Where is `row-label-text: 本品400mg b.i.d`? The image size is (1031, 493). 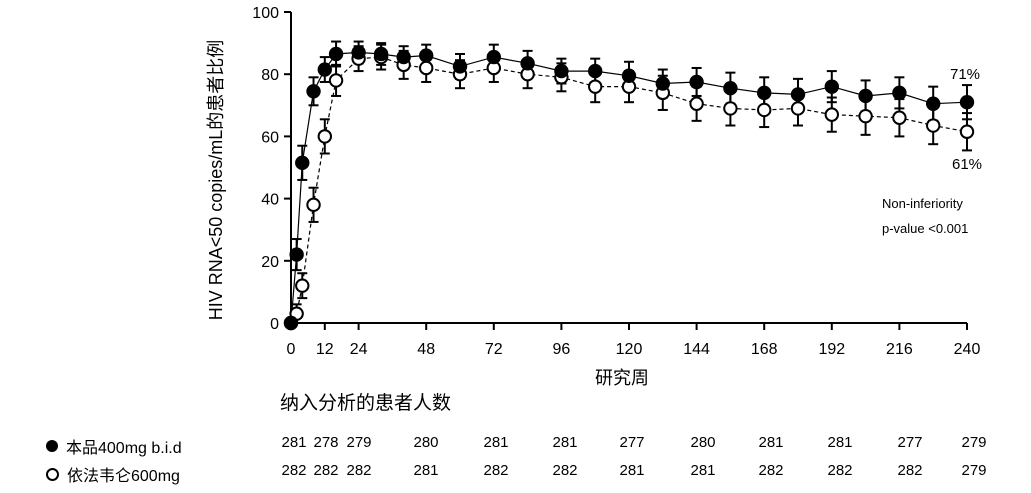 row-label-text: 本品400mg b.i.d is located at coordinates (124, 448).